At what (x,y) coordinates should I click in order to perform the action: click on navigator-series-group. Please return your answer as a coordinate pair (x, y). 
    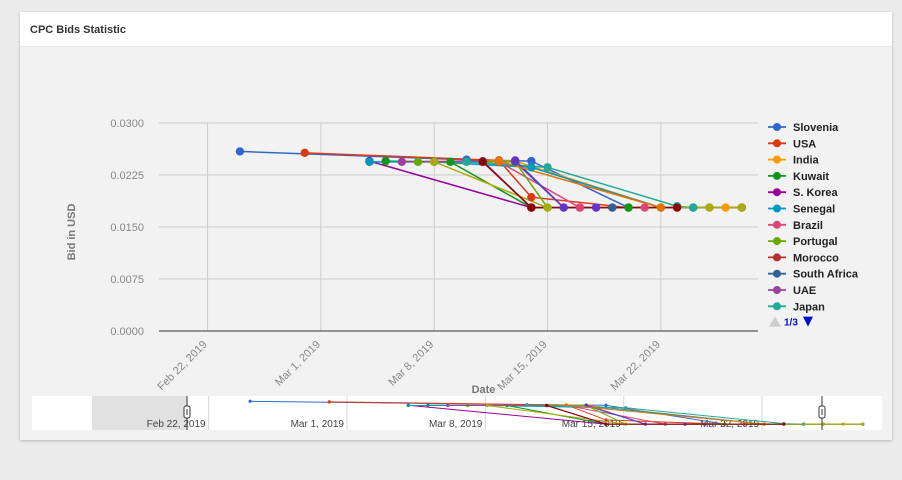
    Looking at the image, I should click on (556, 412).